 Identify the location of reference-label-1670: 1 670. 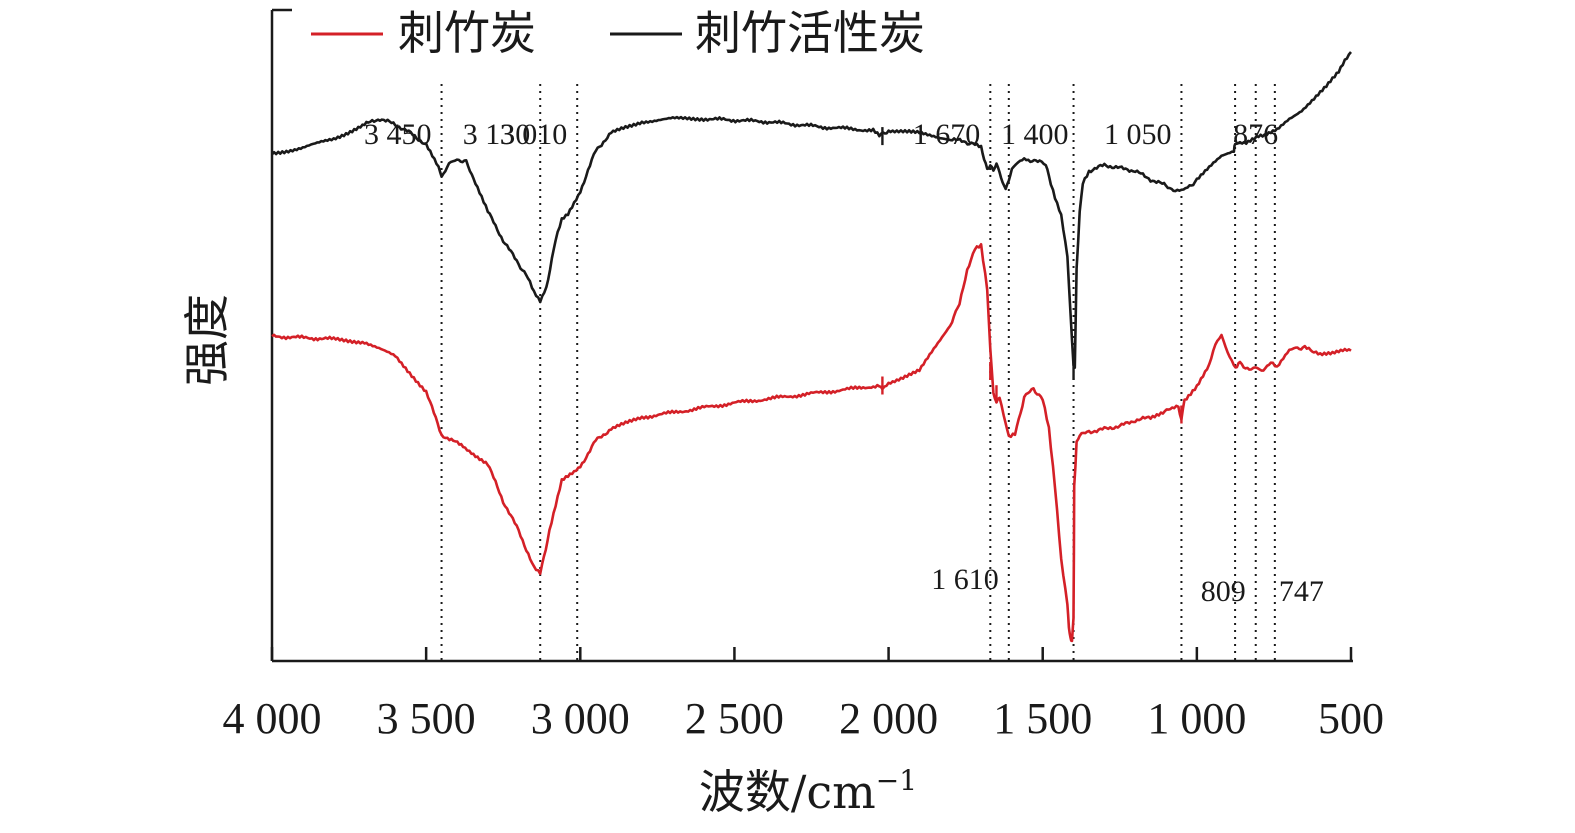
(947, 134).